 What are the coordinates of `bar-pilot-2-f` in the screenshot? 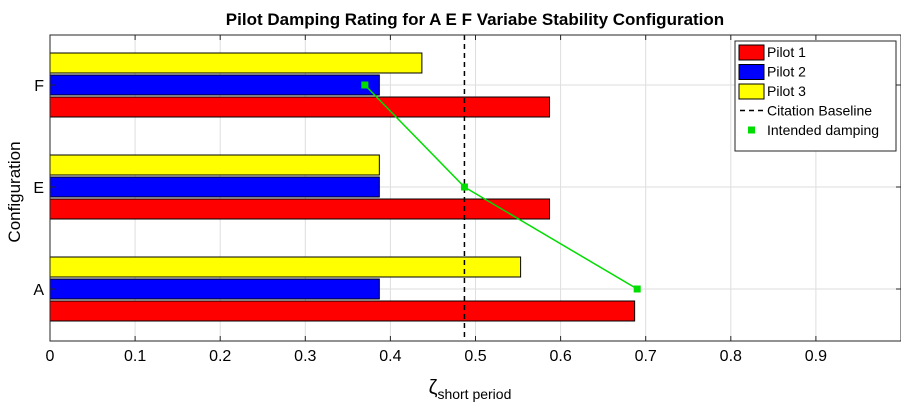 It's located at (214, 85).